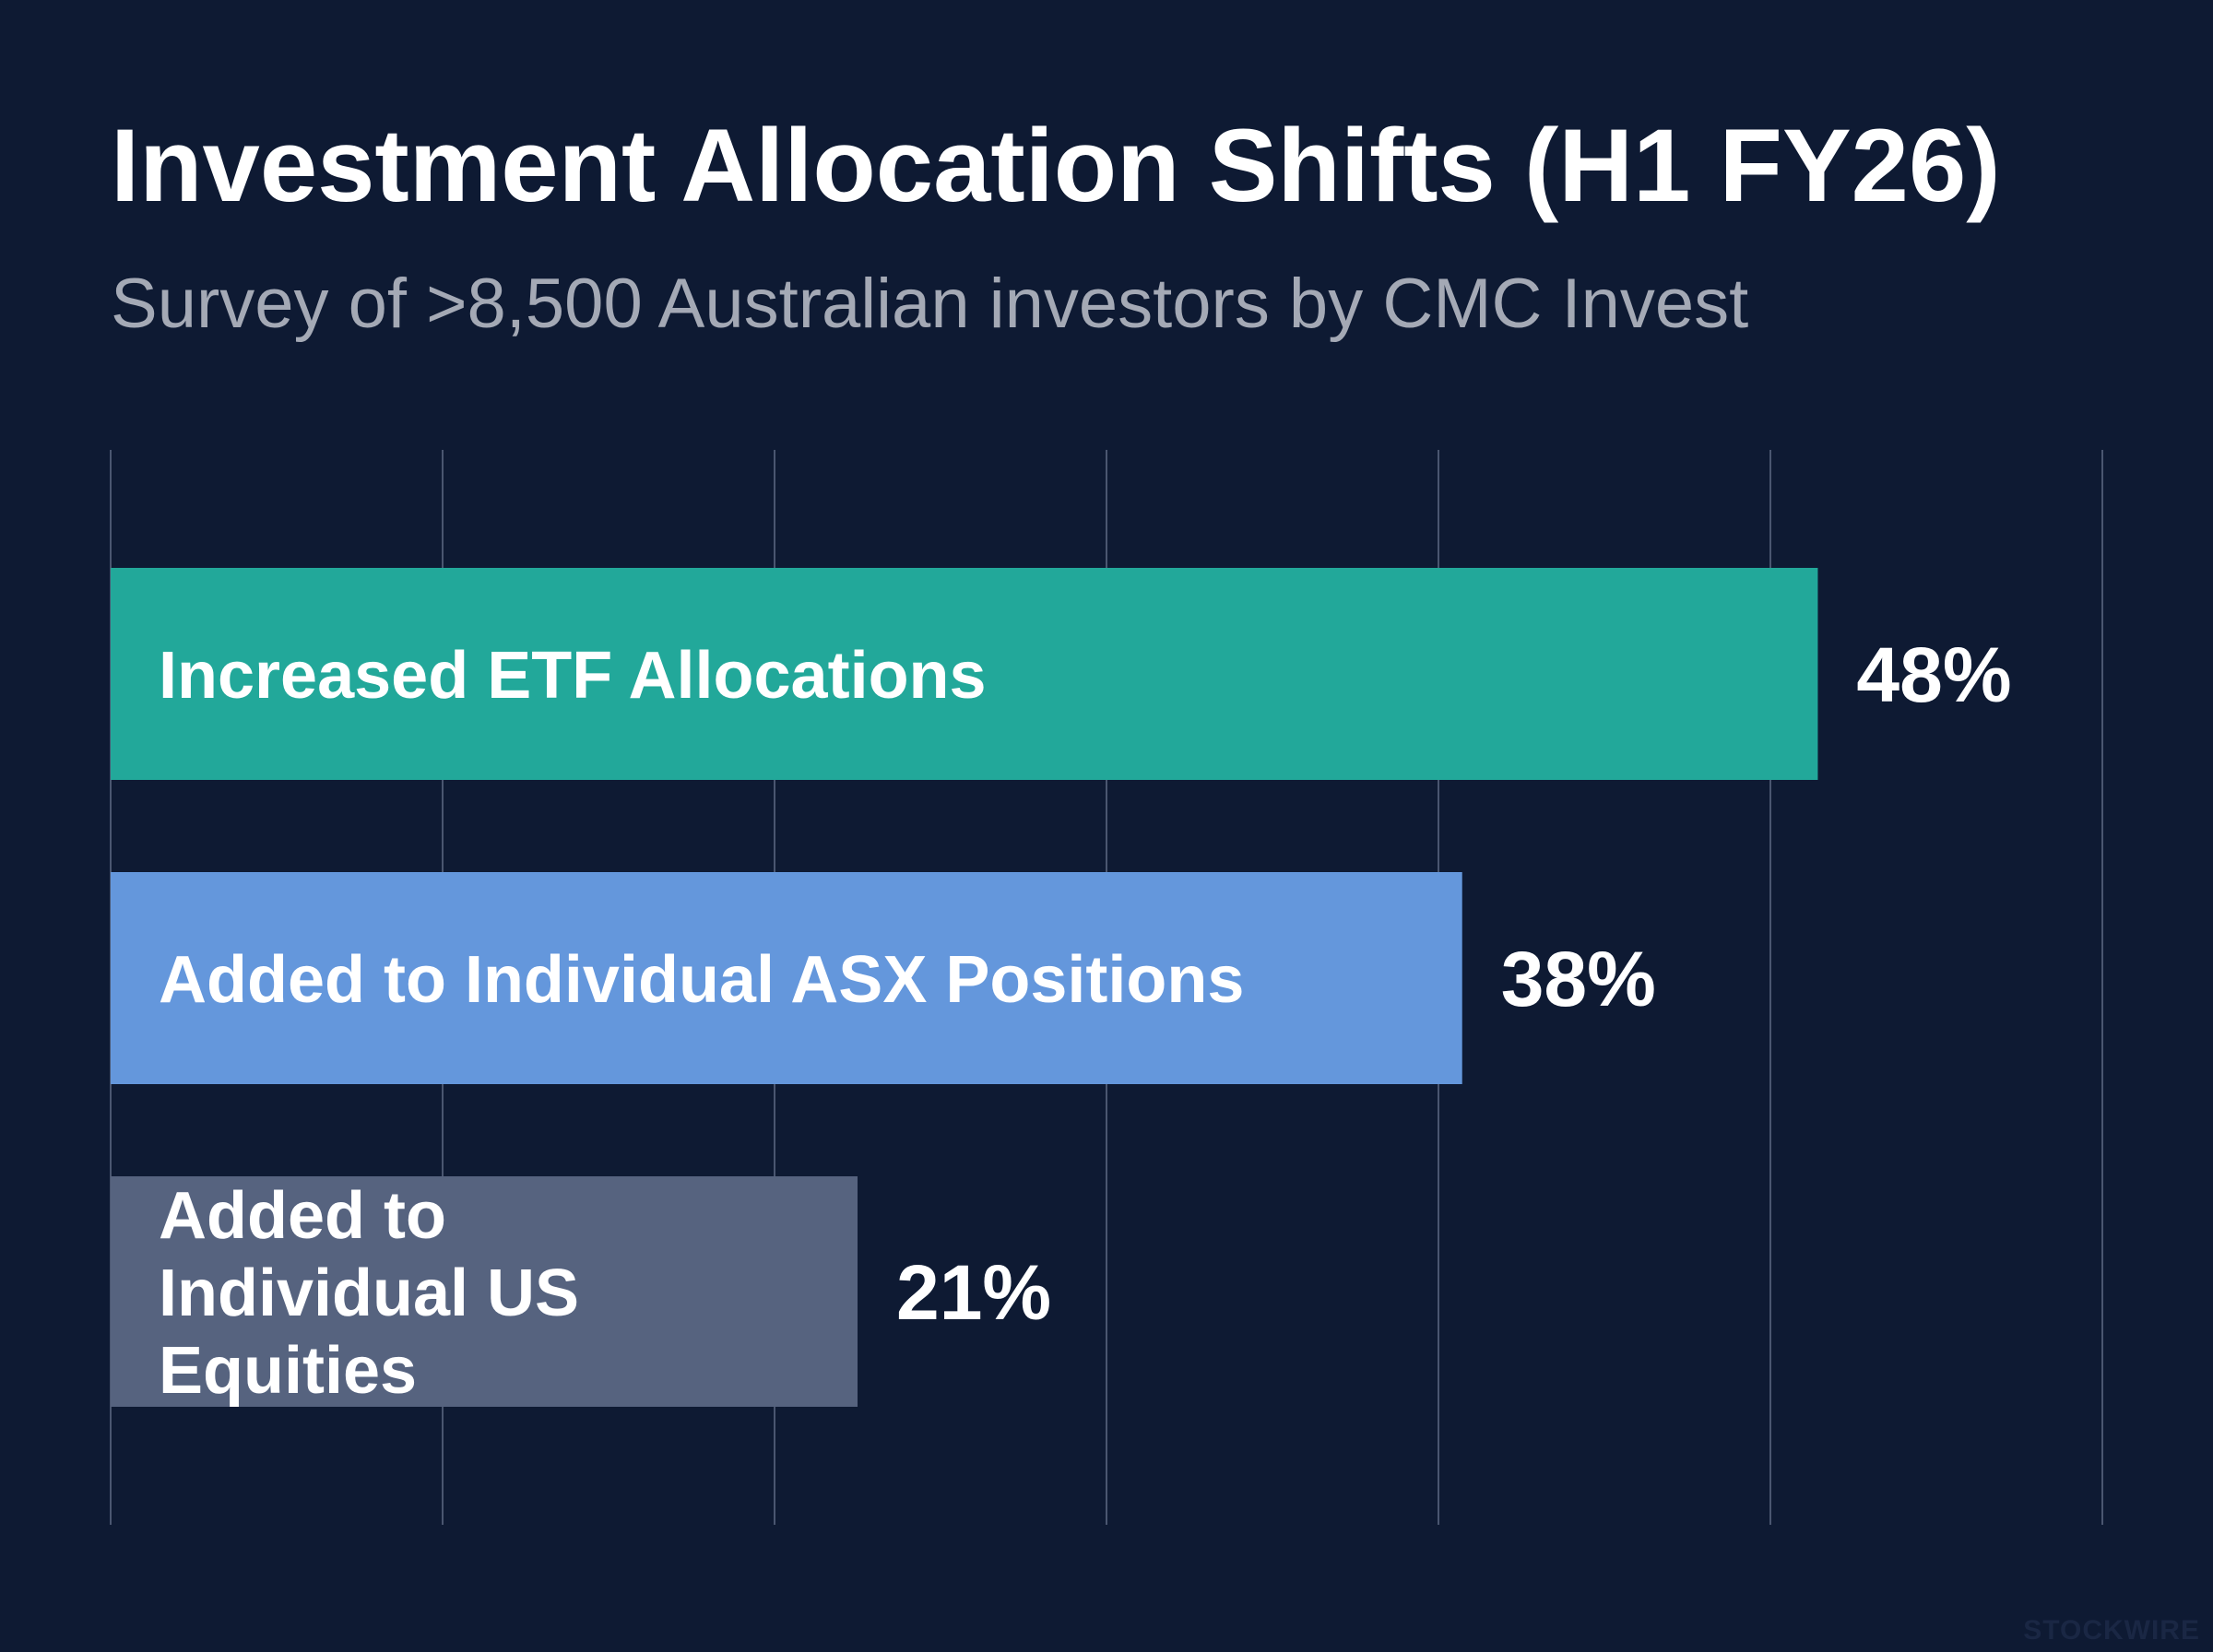 The width and height of the screenshot is (2213, 1652). Describe the element at coordinates (369, 1293) in the screenshot. I see `bar-category-label: Added to Individual US Equities` at that location.